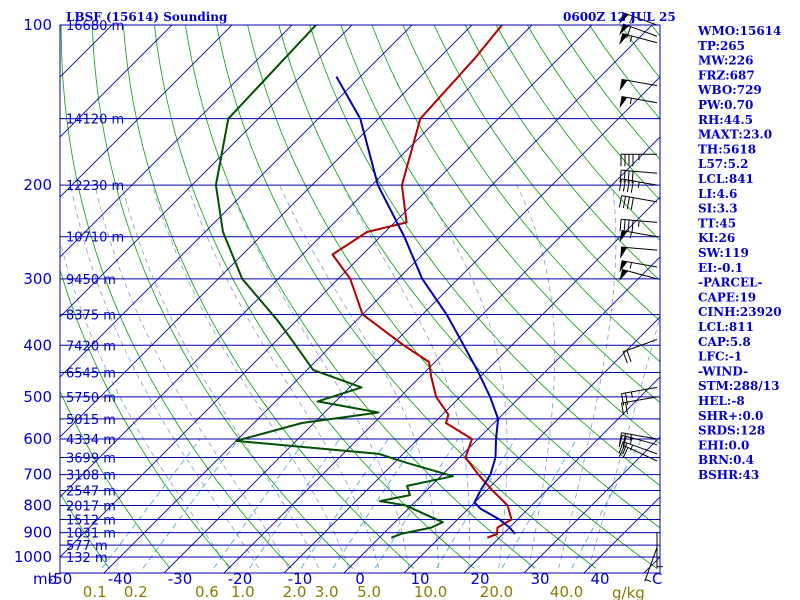 Image resolution: width=800 pixels, height=600 pixels. What do you see at coordinates (479, 579) in the screenshot?
I see `temperature-tick-label: 20` at bounding box center [479, 579].